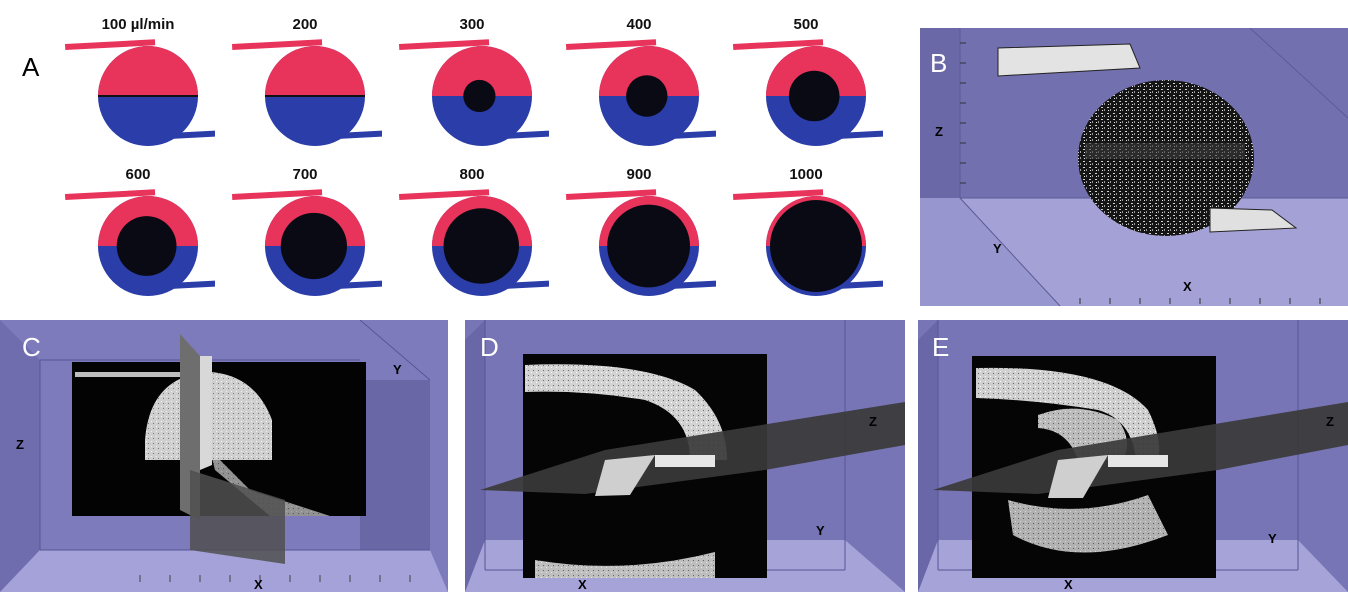 The height and width of the screenshot is (592, 1348). What do you see at coordinates (639, 174) in the screenshot?
I see `flow-rate-label: 900` at bounding box center [639, 174].